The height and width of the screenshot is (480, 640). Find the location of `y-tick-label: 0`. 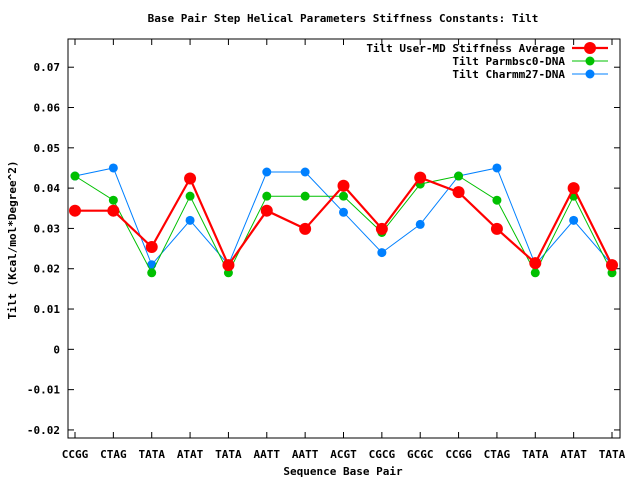

y-tick-label: 0 is located at coordinates (56, 349).